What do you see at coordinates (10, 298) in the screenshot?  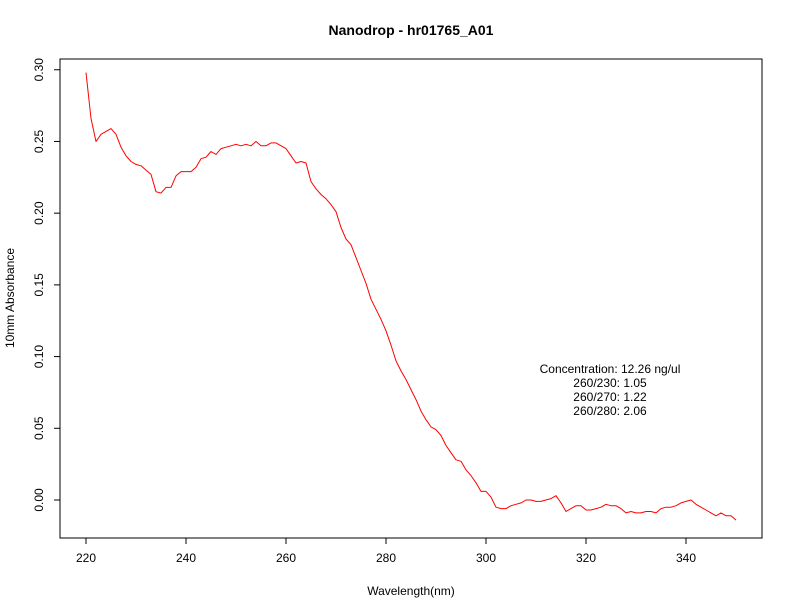 I see `y-axis-label: 10mm Absorbance` at bounding box center [10, 298].